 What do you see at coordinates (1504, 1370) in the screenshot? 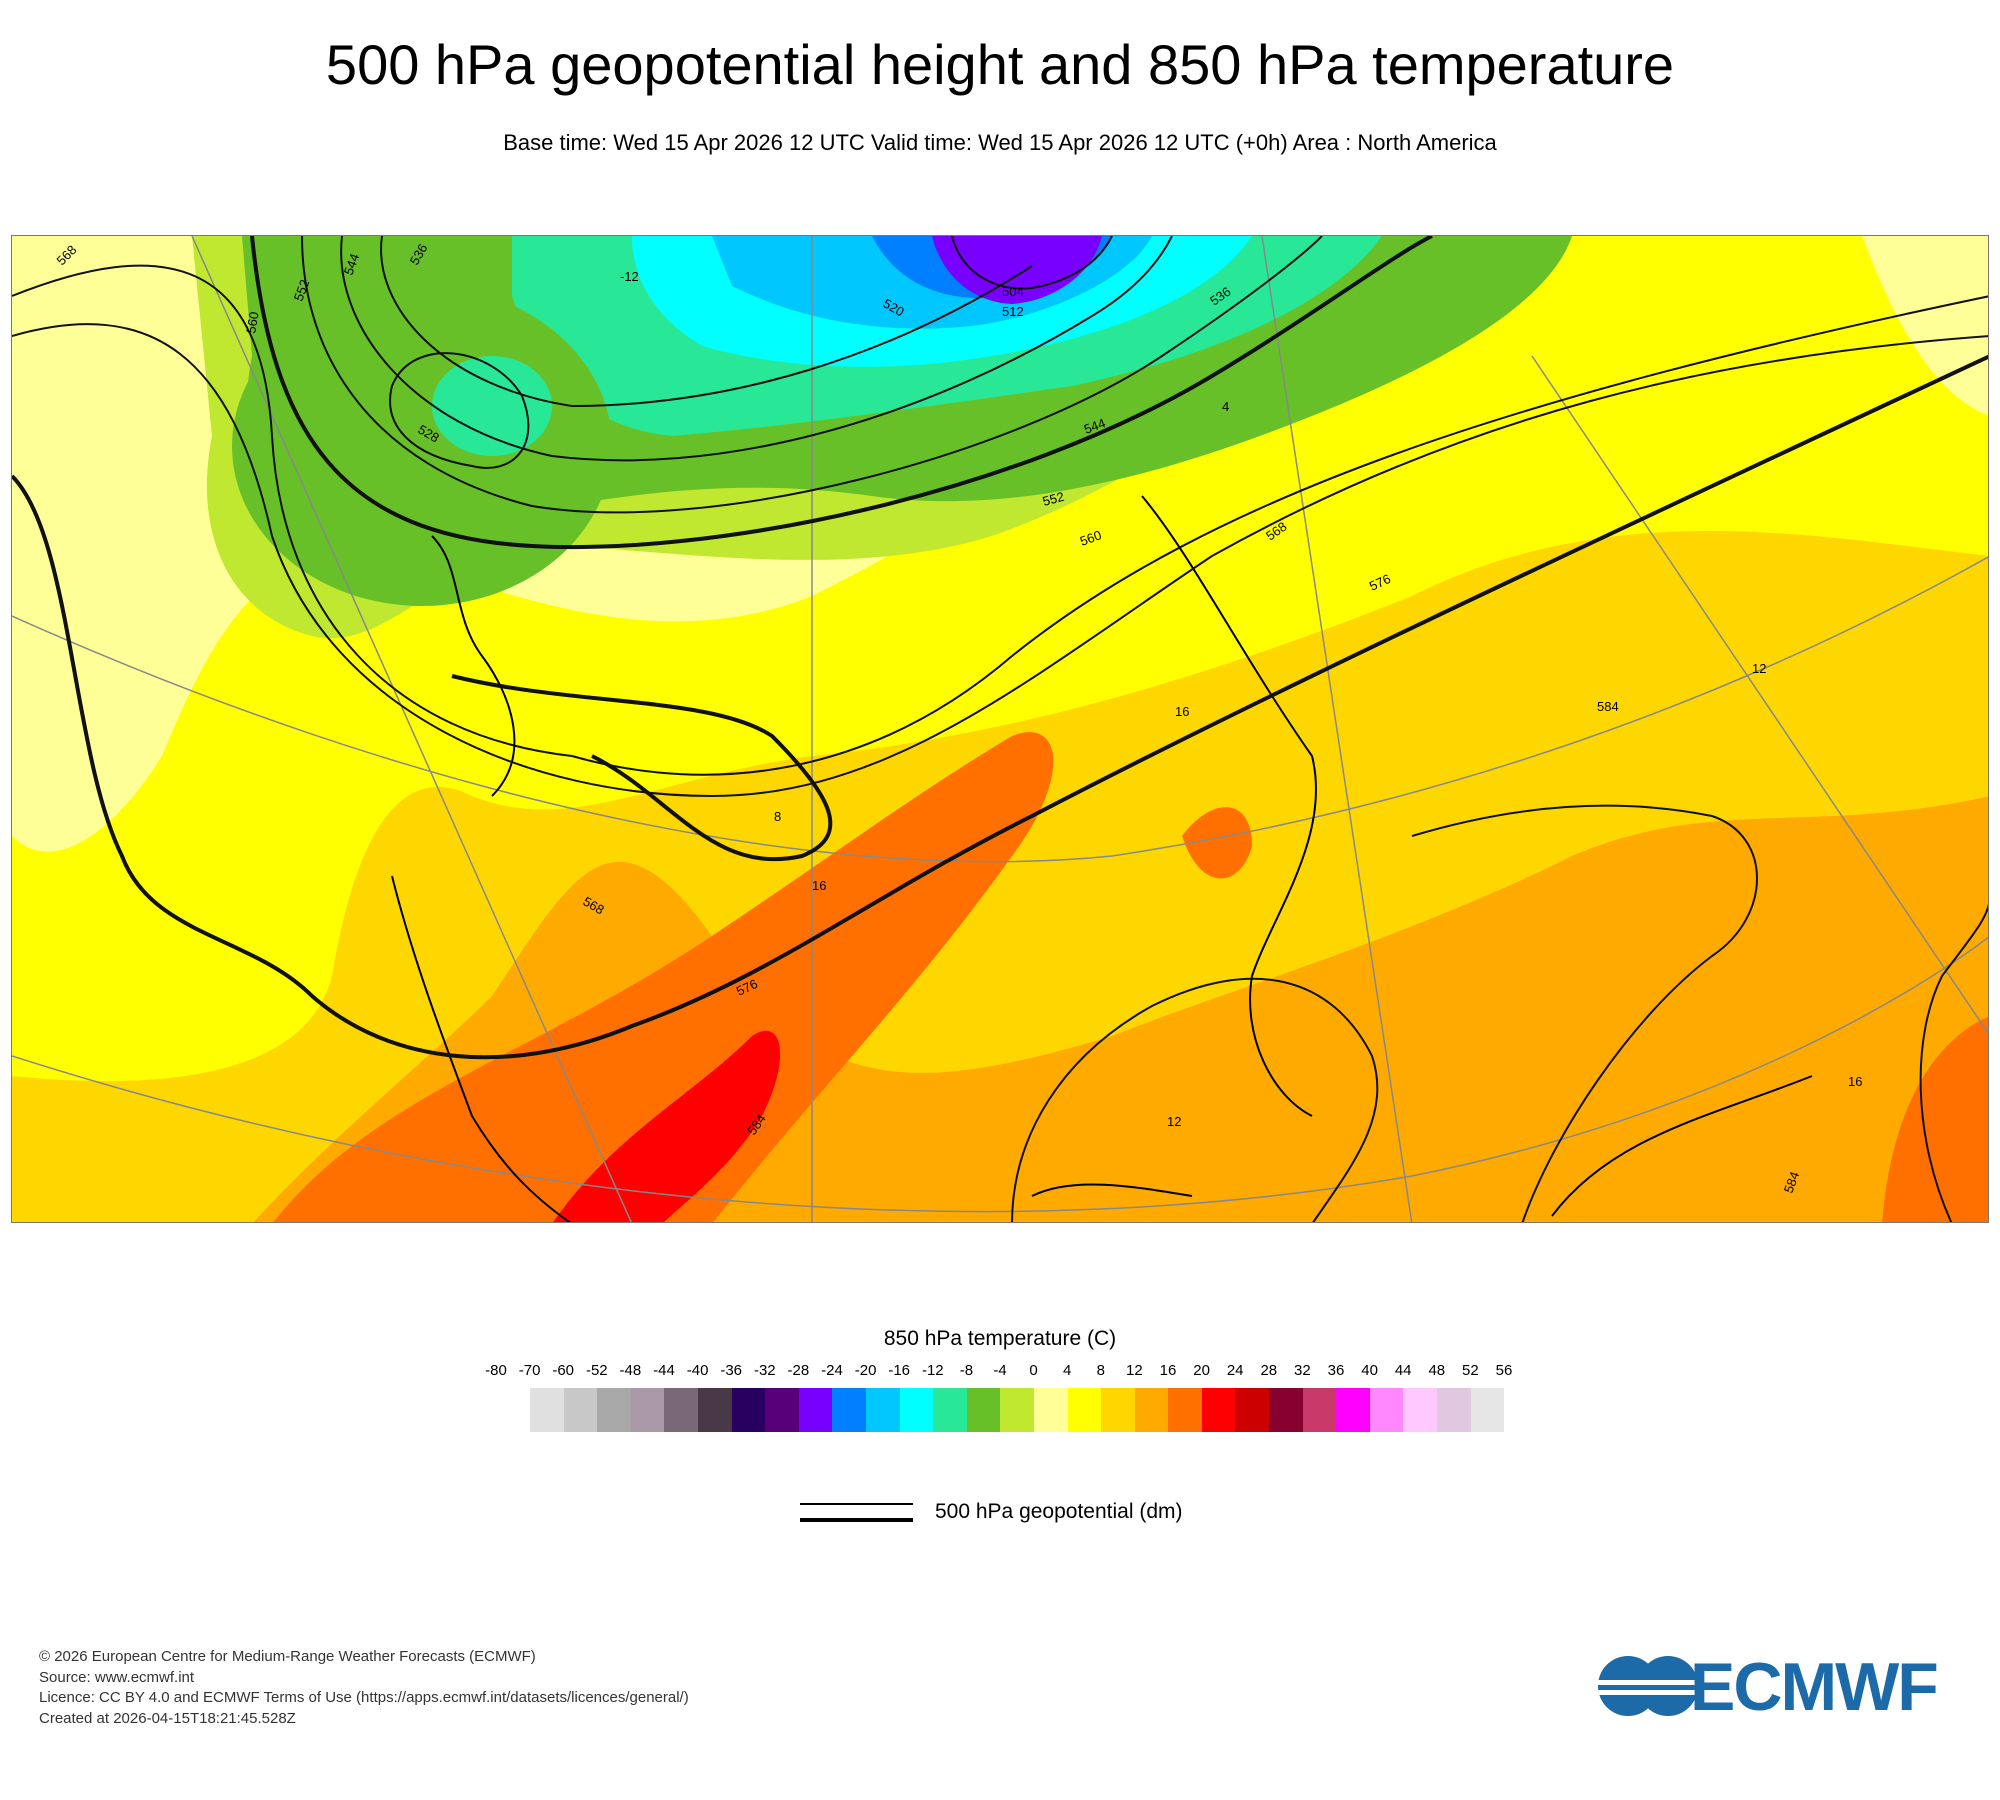
I see `colorbar-tick-label: 56` at bounding box center [1504, 1370].